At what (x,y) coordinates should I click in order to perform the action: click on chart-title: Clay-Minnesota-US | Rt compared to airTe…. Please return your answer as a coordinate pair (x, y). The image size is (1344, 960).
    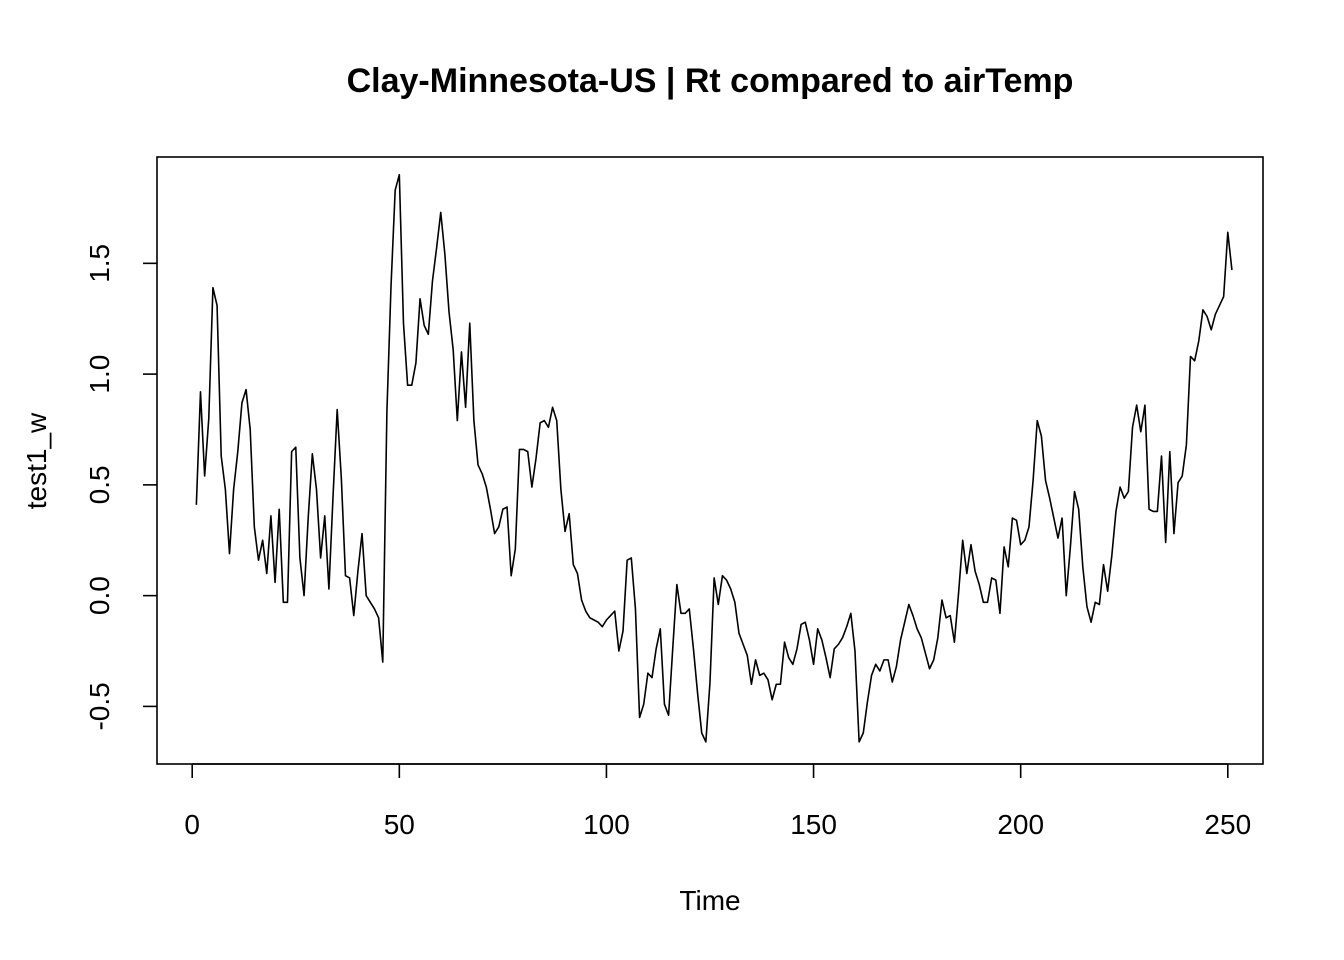
    Looking at the image, I should click on (710, 81).